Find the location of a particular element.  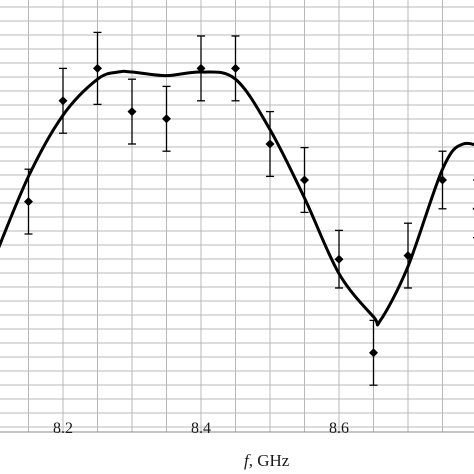

x-tick-label: 8.4 is located at coordinates (201, 428).